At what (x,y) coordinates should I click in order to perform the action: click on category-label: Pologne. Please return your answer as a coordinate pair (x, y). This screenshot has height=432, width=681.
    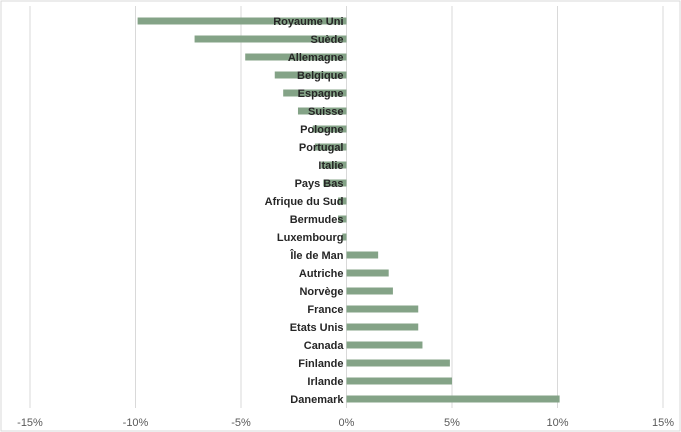
    Looking at the image, I should click on (321, 130).